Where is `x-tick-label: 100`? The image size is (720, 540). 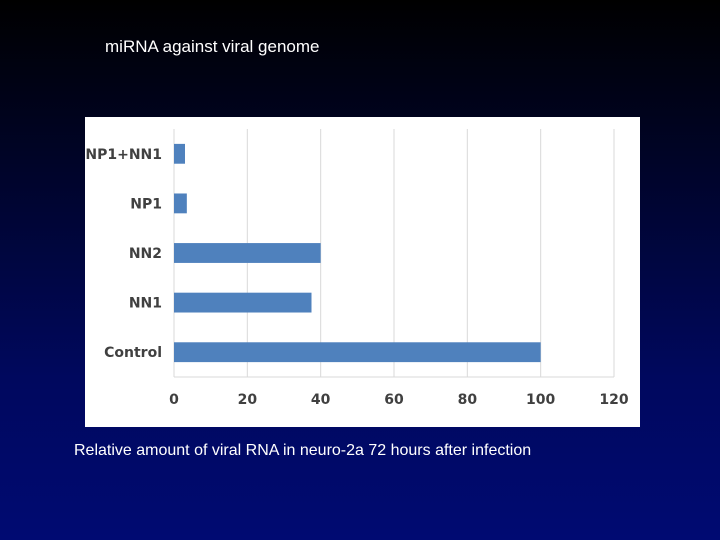 x-tick-label: 100 is located at coordinates (540, 400).